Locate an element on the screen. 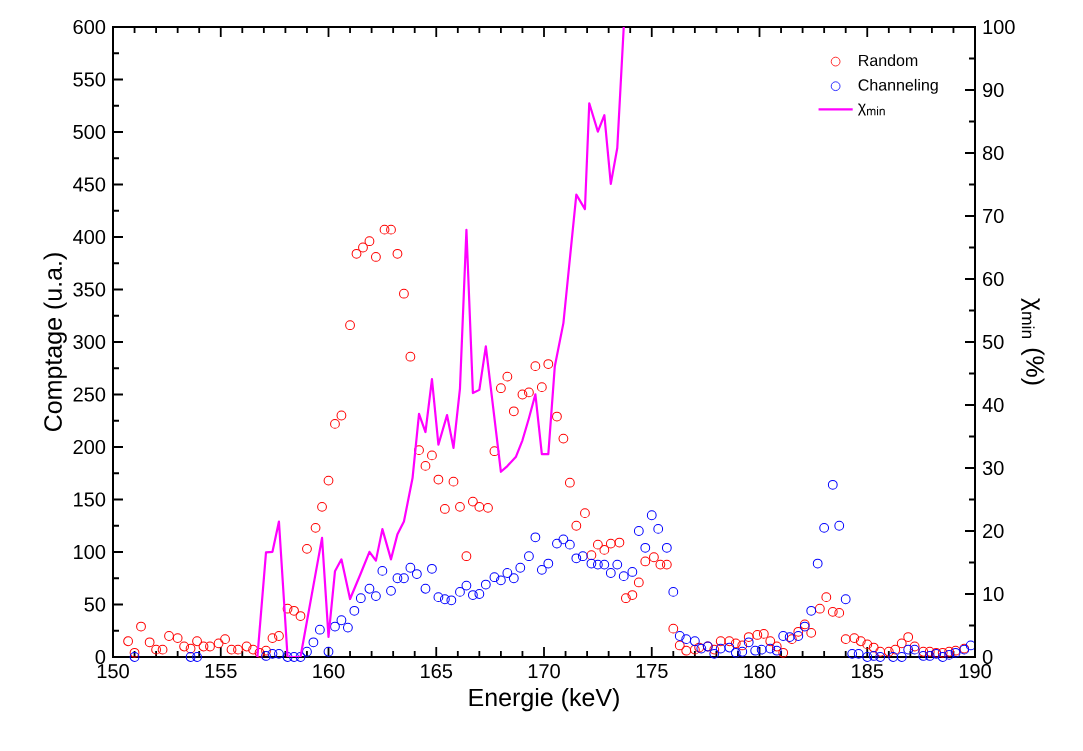 This screenshot has height=751, width=1083. legend-label: Random is located at coordinates (888, 60).